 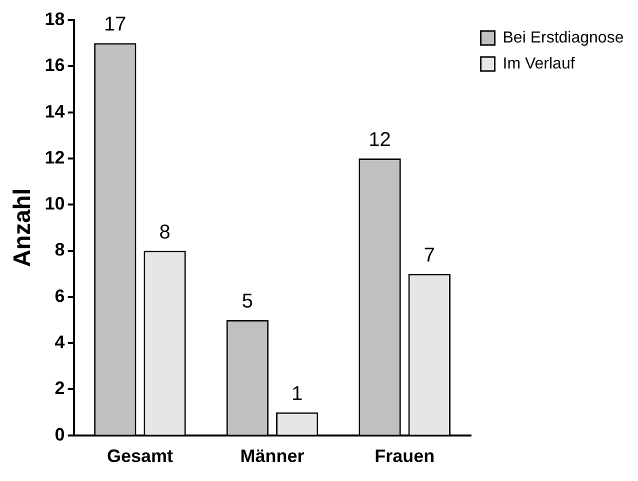 What do you see at coordinates (429, 255) in the screenshot?
I see `data-label: 7` at bounding box center [429, 255].